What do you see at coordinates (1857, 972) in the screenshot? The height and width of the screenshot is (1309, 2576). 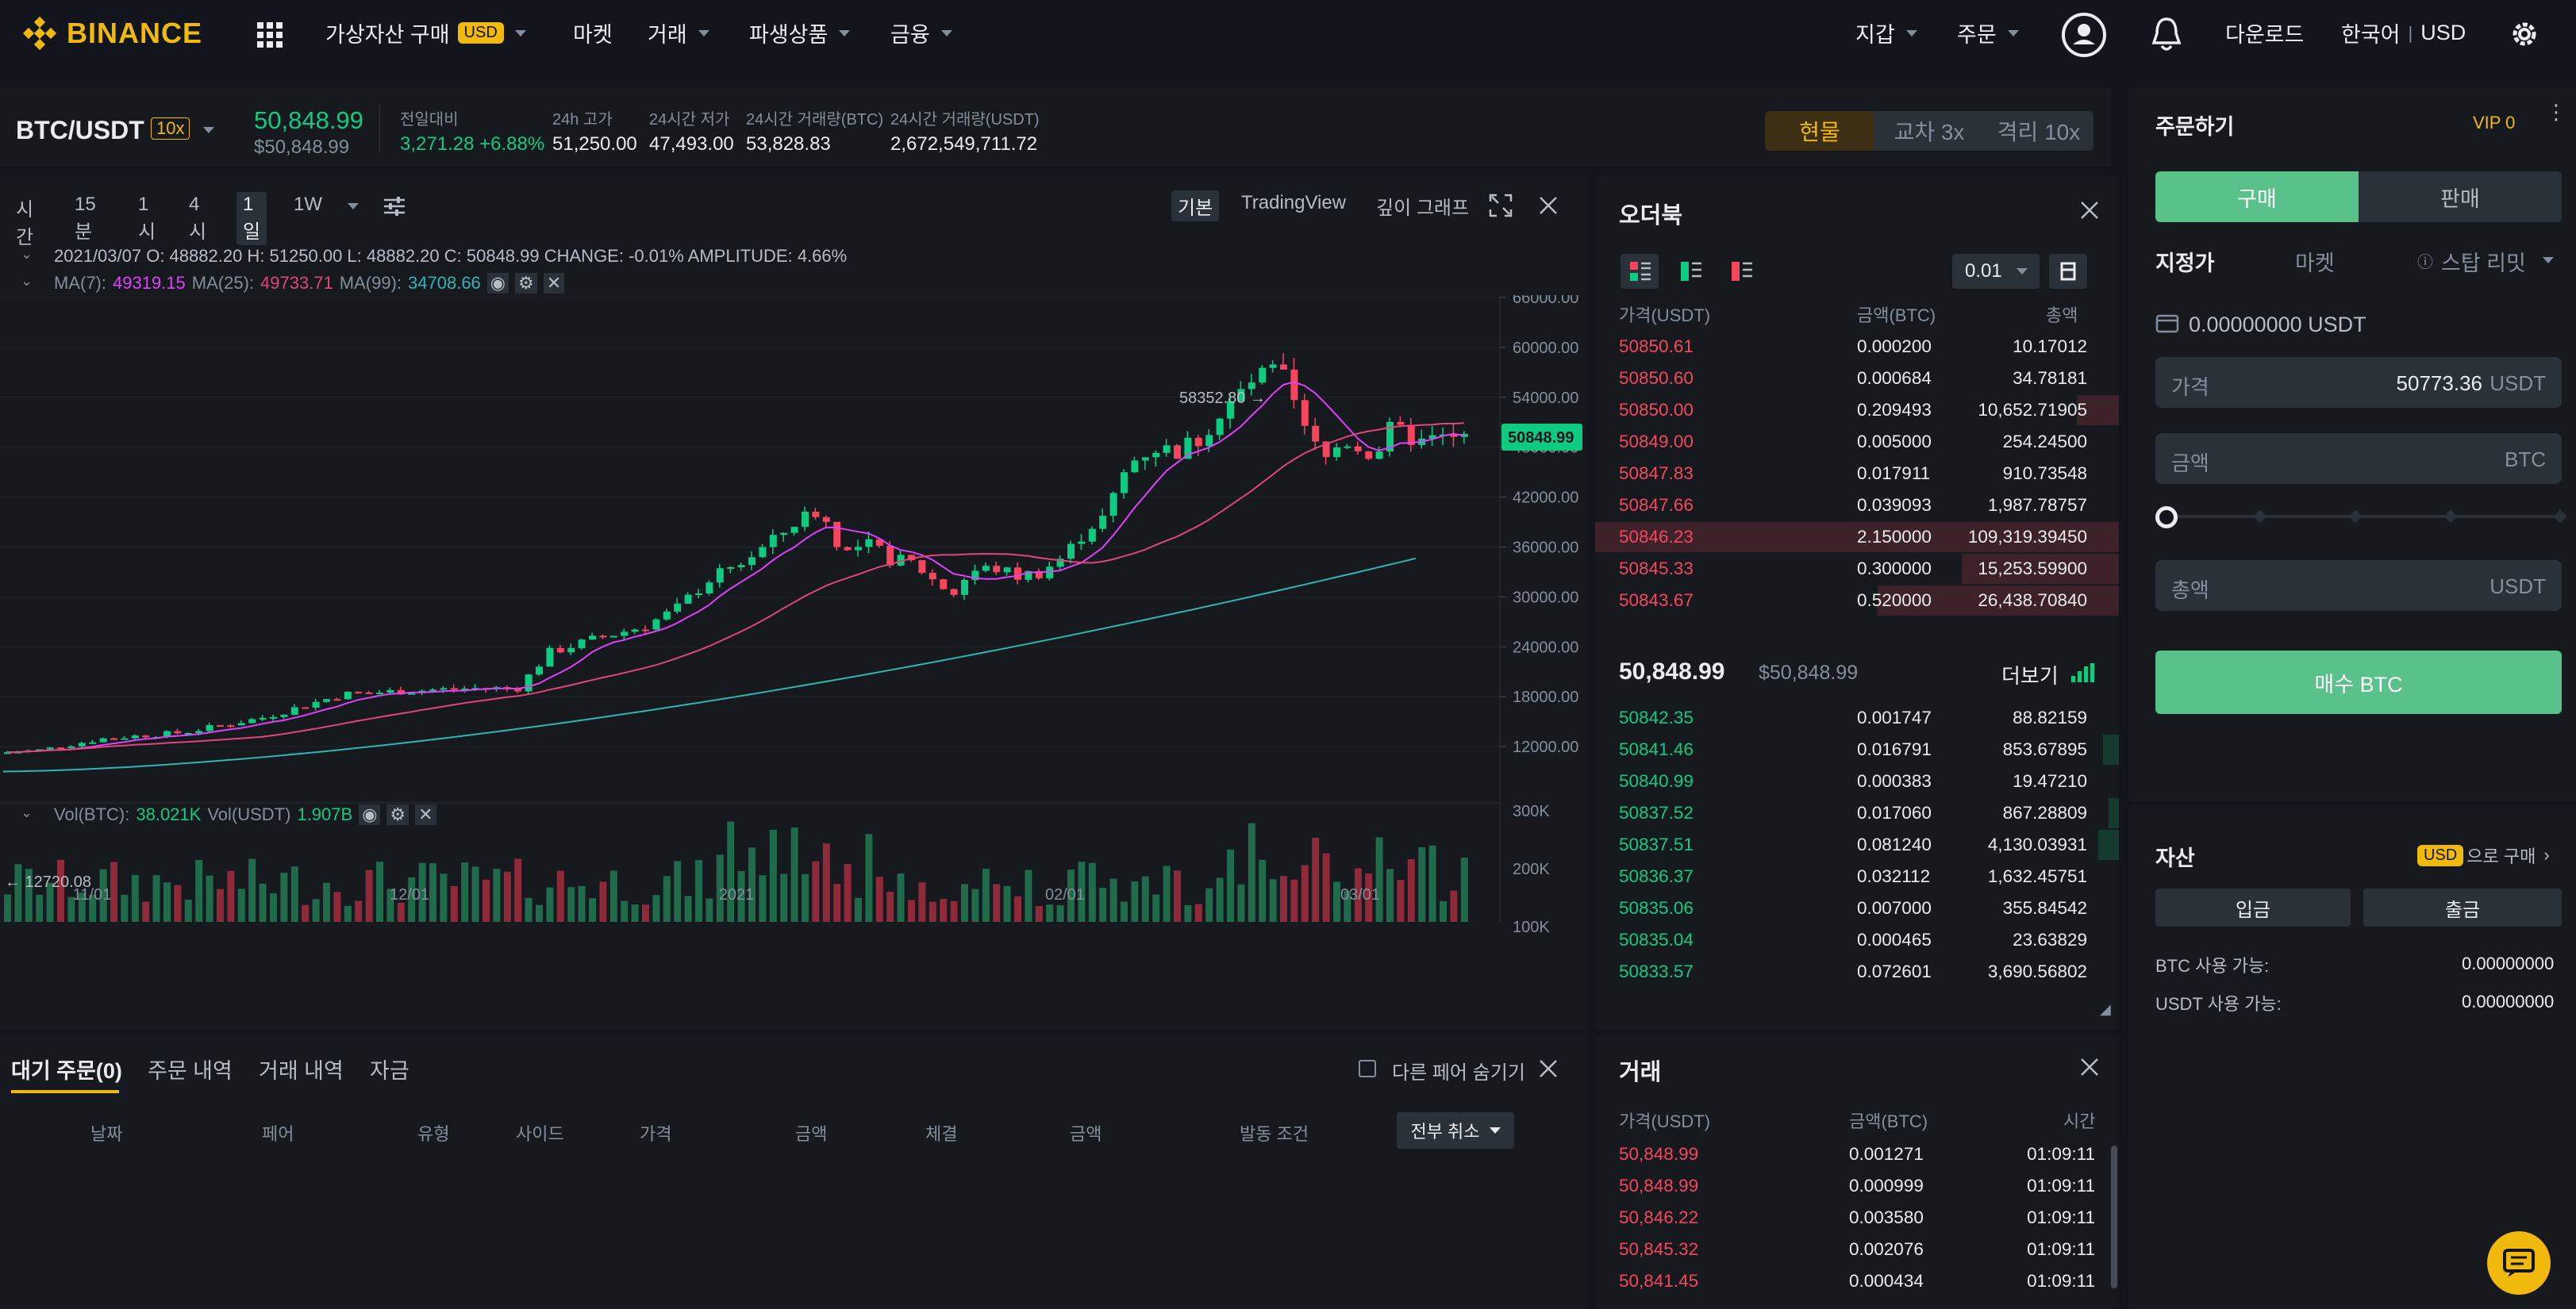 I see `bid-row: 50833.57 0.072601 3,690.56802` at bounding box center [1857, 972].